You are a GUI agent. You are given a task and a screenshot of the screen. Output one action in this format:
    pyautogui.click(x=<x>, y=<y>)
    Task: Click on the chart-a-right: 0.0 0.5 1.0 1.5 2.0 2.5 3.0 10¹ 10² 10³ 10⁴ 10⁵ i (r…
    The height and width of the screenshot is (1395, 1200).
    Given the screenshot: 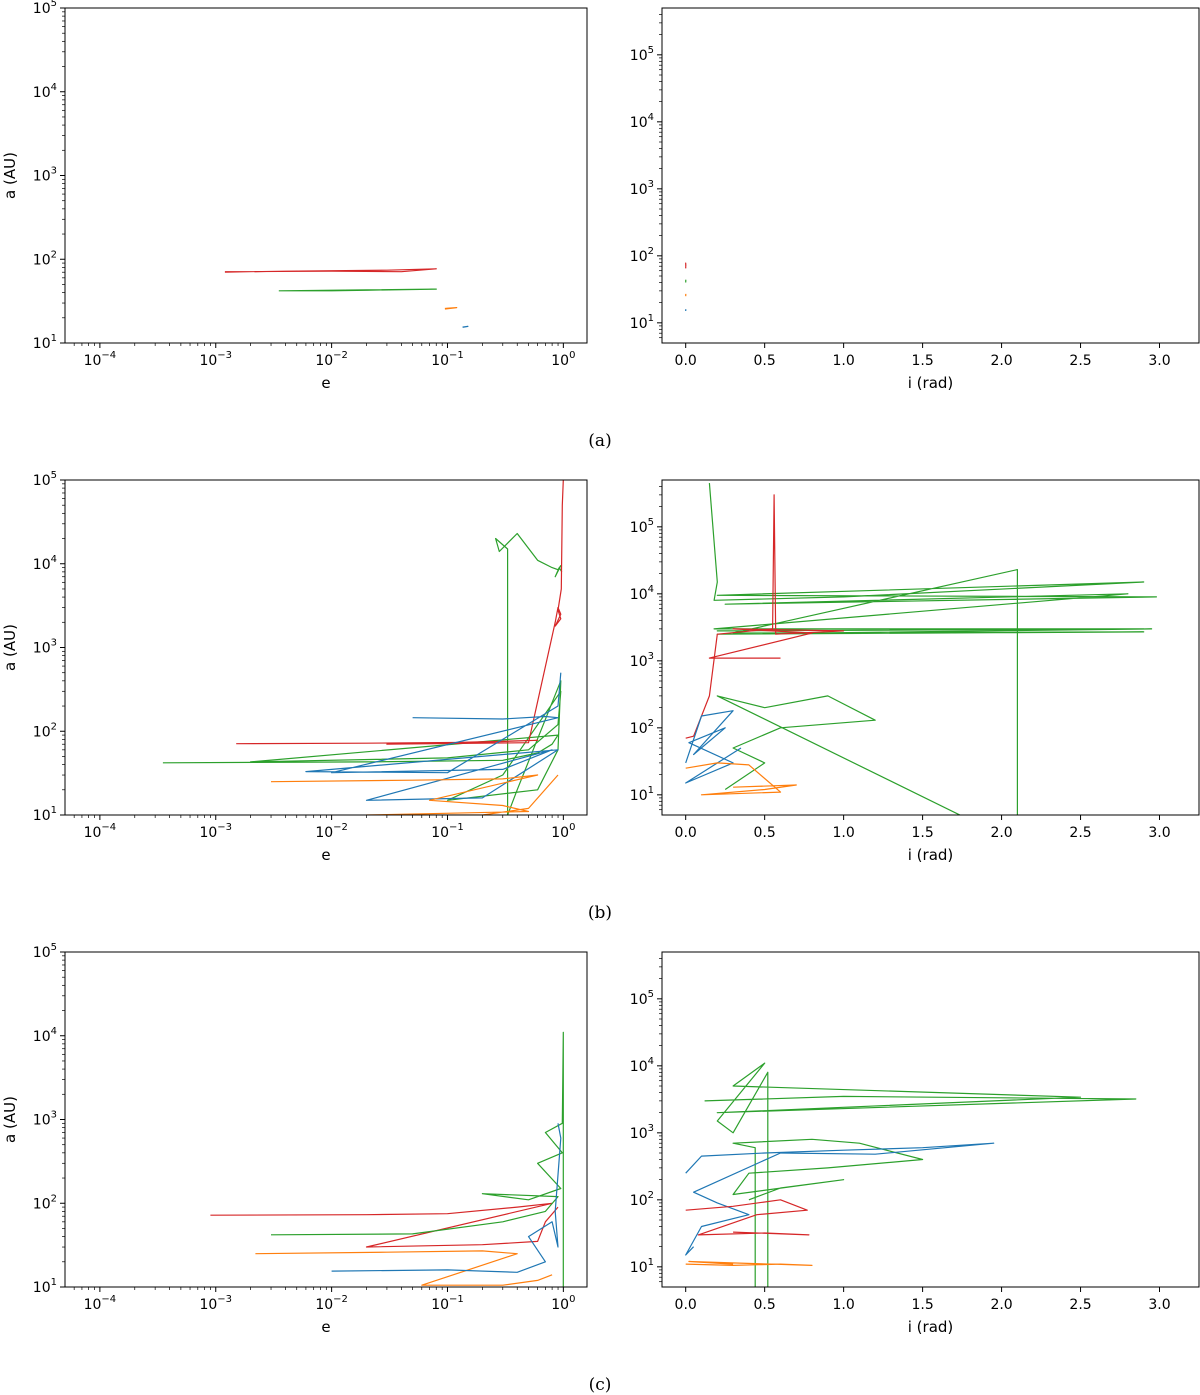 What is the action you would take?
    pyautogui.click(x=915, y=199)
    